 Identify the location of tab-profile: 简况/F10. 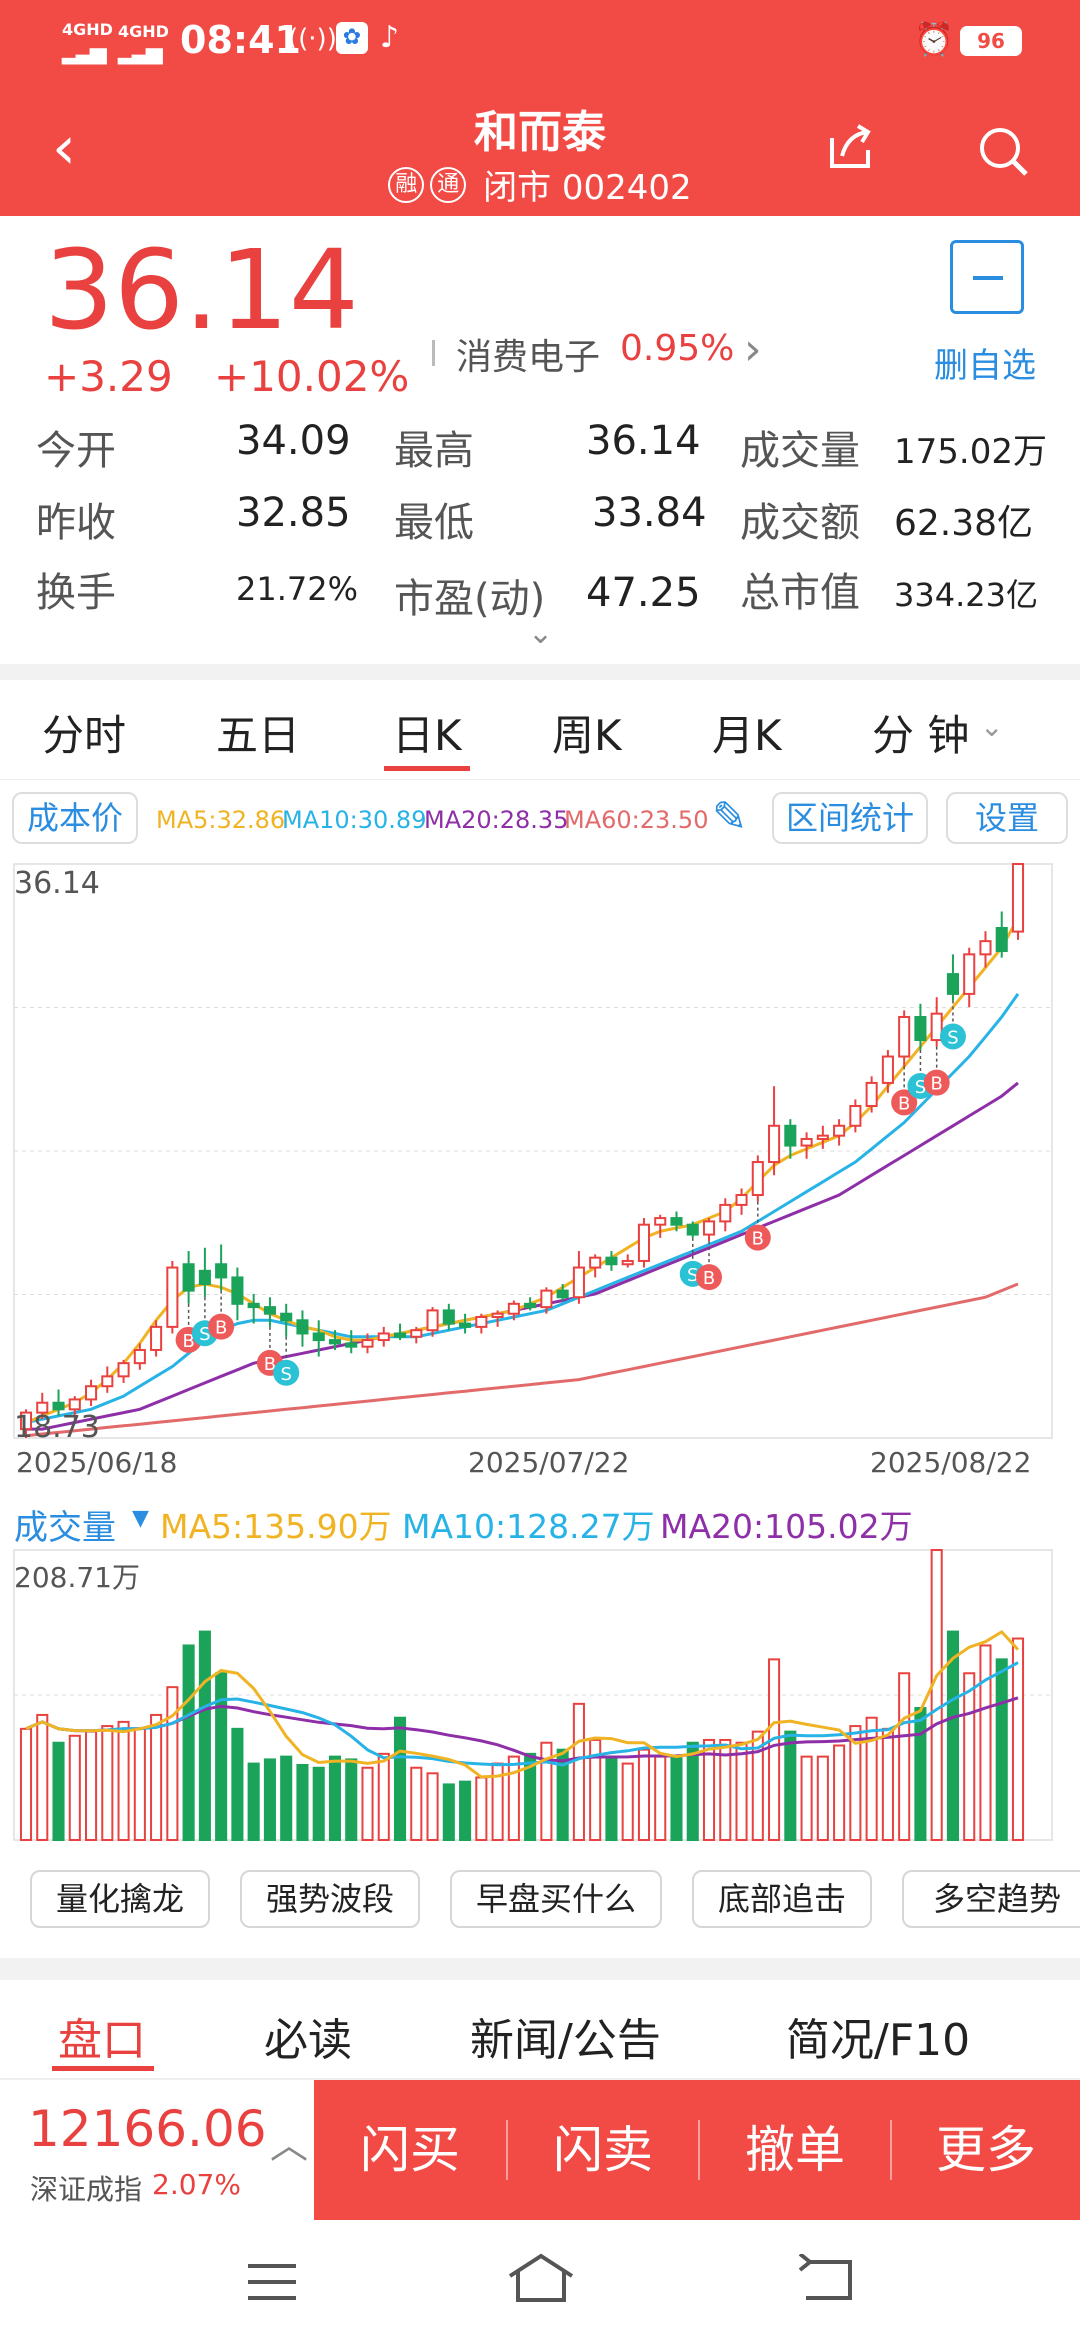
(878, 2040).